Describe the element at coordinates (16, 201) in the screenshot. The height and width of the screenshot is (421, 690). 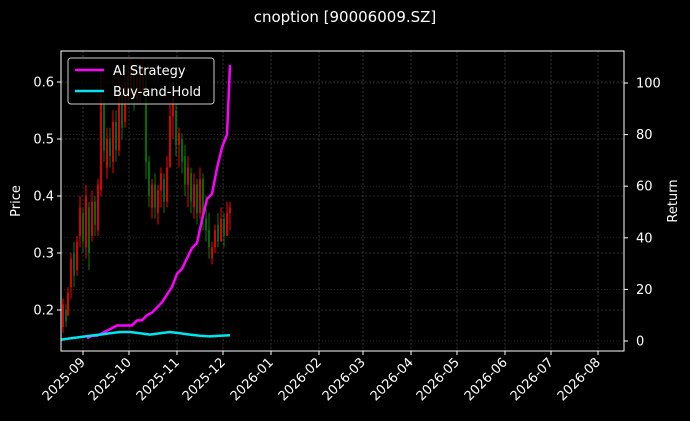
I see `price-axis-label: Price` at that location.